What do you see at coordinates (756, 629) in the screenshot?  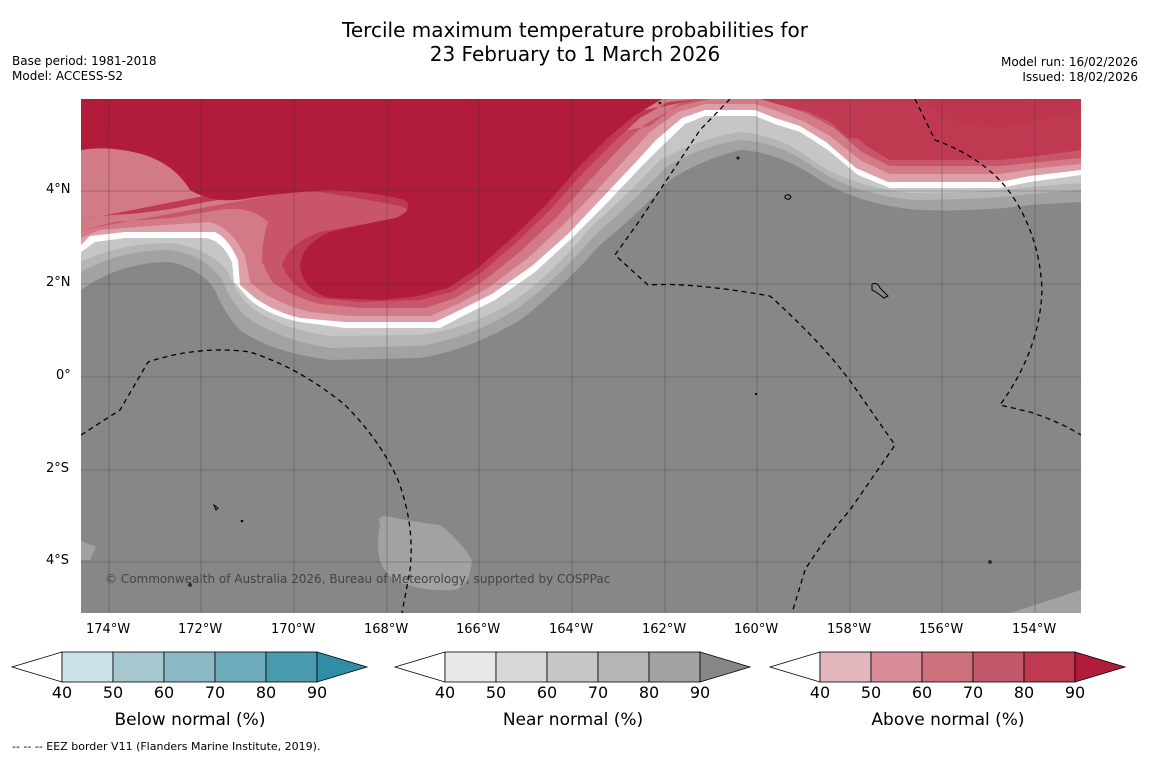 I see `lon-label-160w: 160°W` at bounding box center [756, 629].